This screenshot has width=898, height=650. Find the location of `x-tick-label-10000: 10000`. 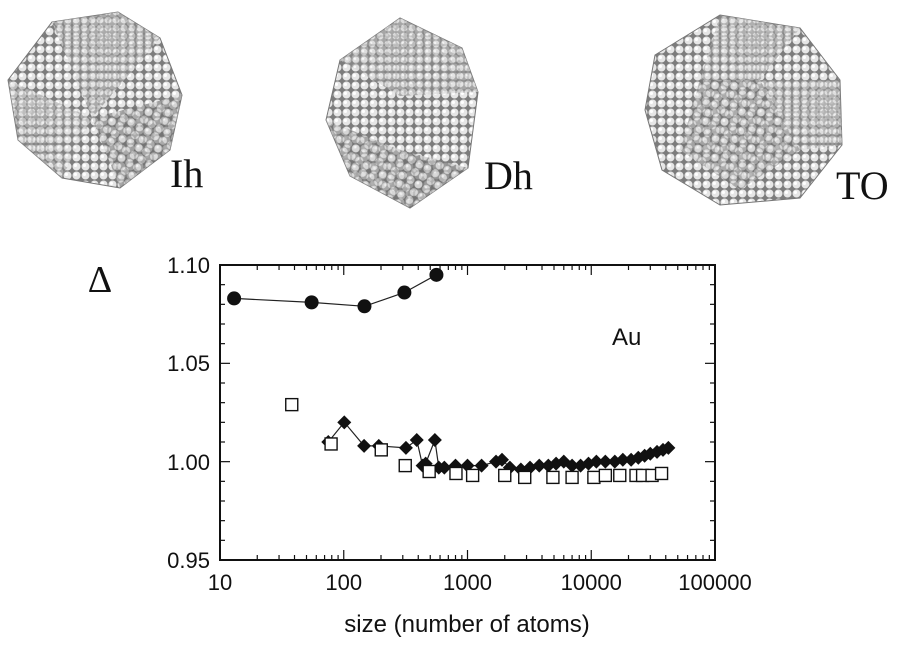

x-tick-label-10000: 10000 is located at coordinates (591, 582).